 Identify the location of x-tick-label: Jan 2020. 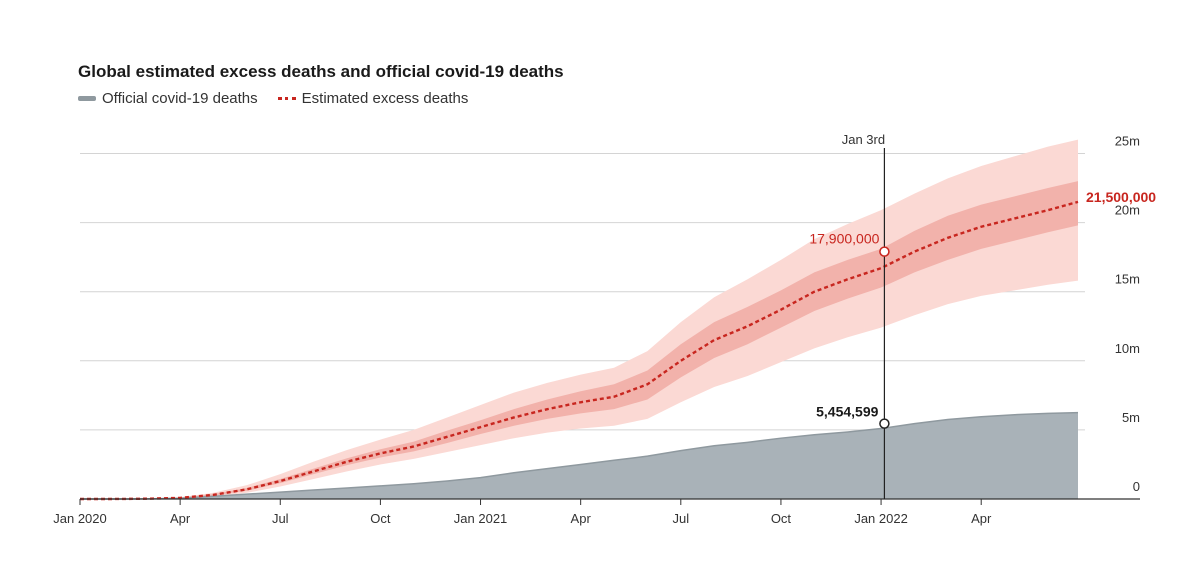
(80, 518).